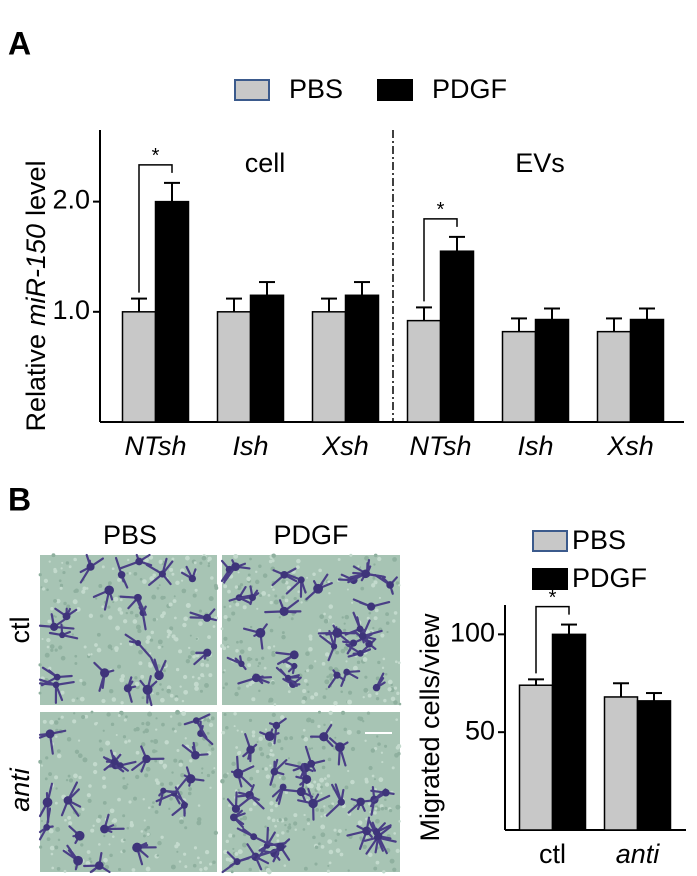 Image resolution: width=697 pixels, height=876 pixels. Describe the element at coordinates (553, 598) in the screenshot. I see `annotation: *` at that location.